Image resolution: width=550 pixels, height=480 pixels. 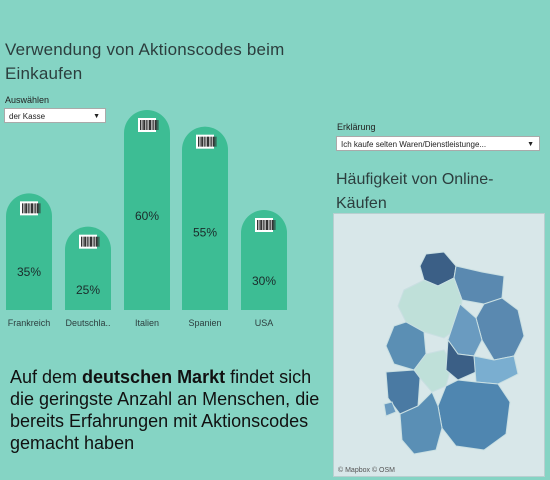 What do you see at coordinates (366, 470) in the screenshot?
I see `map-attribution: © Mapbox © OSM` at bounding box center [366, 470].